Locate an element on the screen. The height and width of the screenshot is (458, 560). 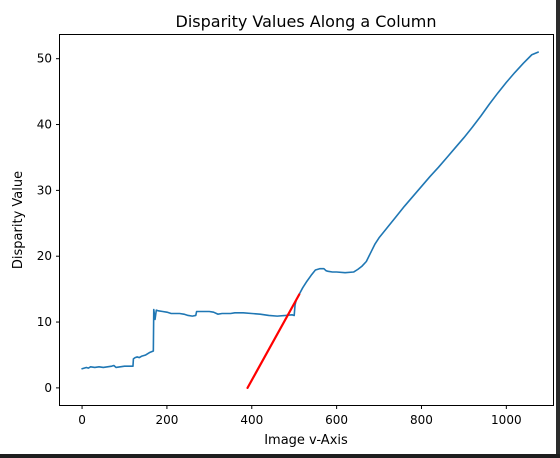
x-tick-label: 400 is located at coordinates (251, 420).